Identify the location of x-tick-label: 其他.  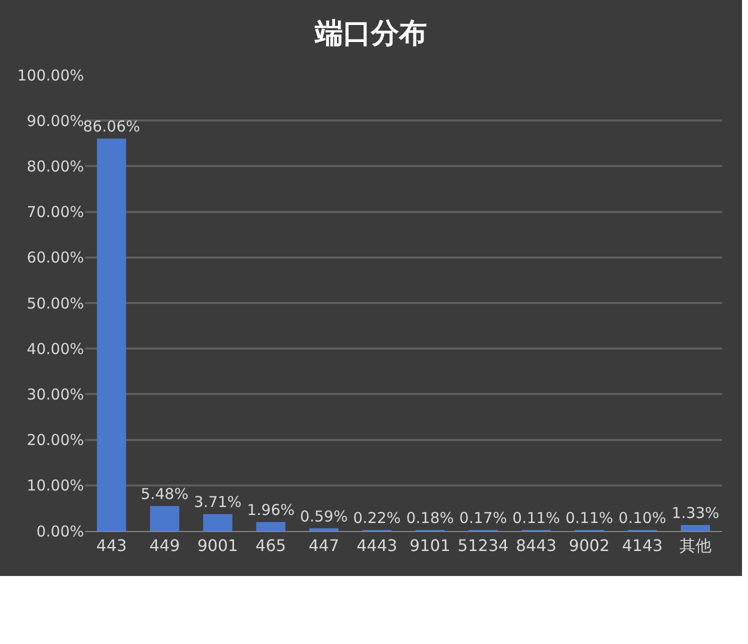
(695, 546).